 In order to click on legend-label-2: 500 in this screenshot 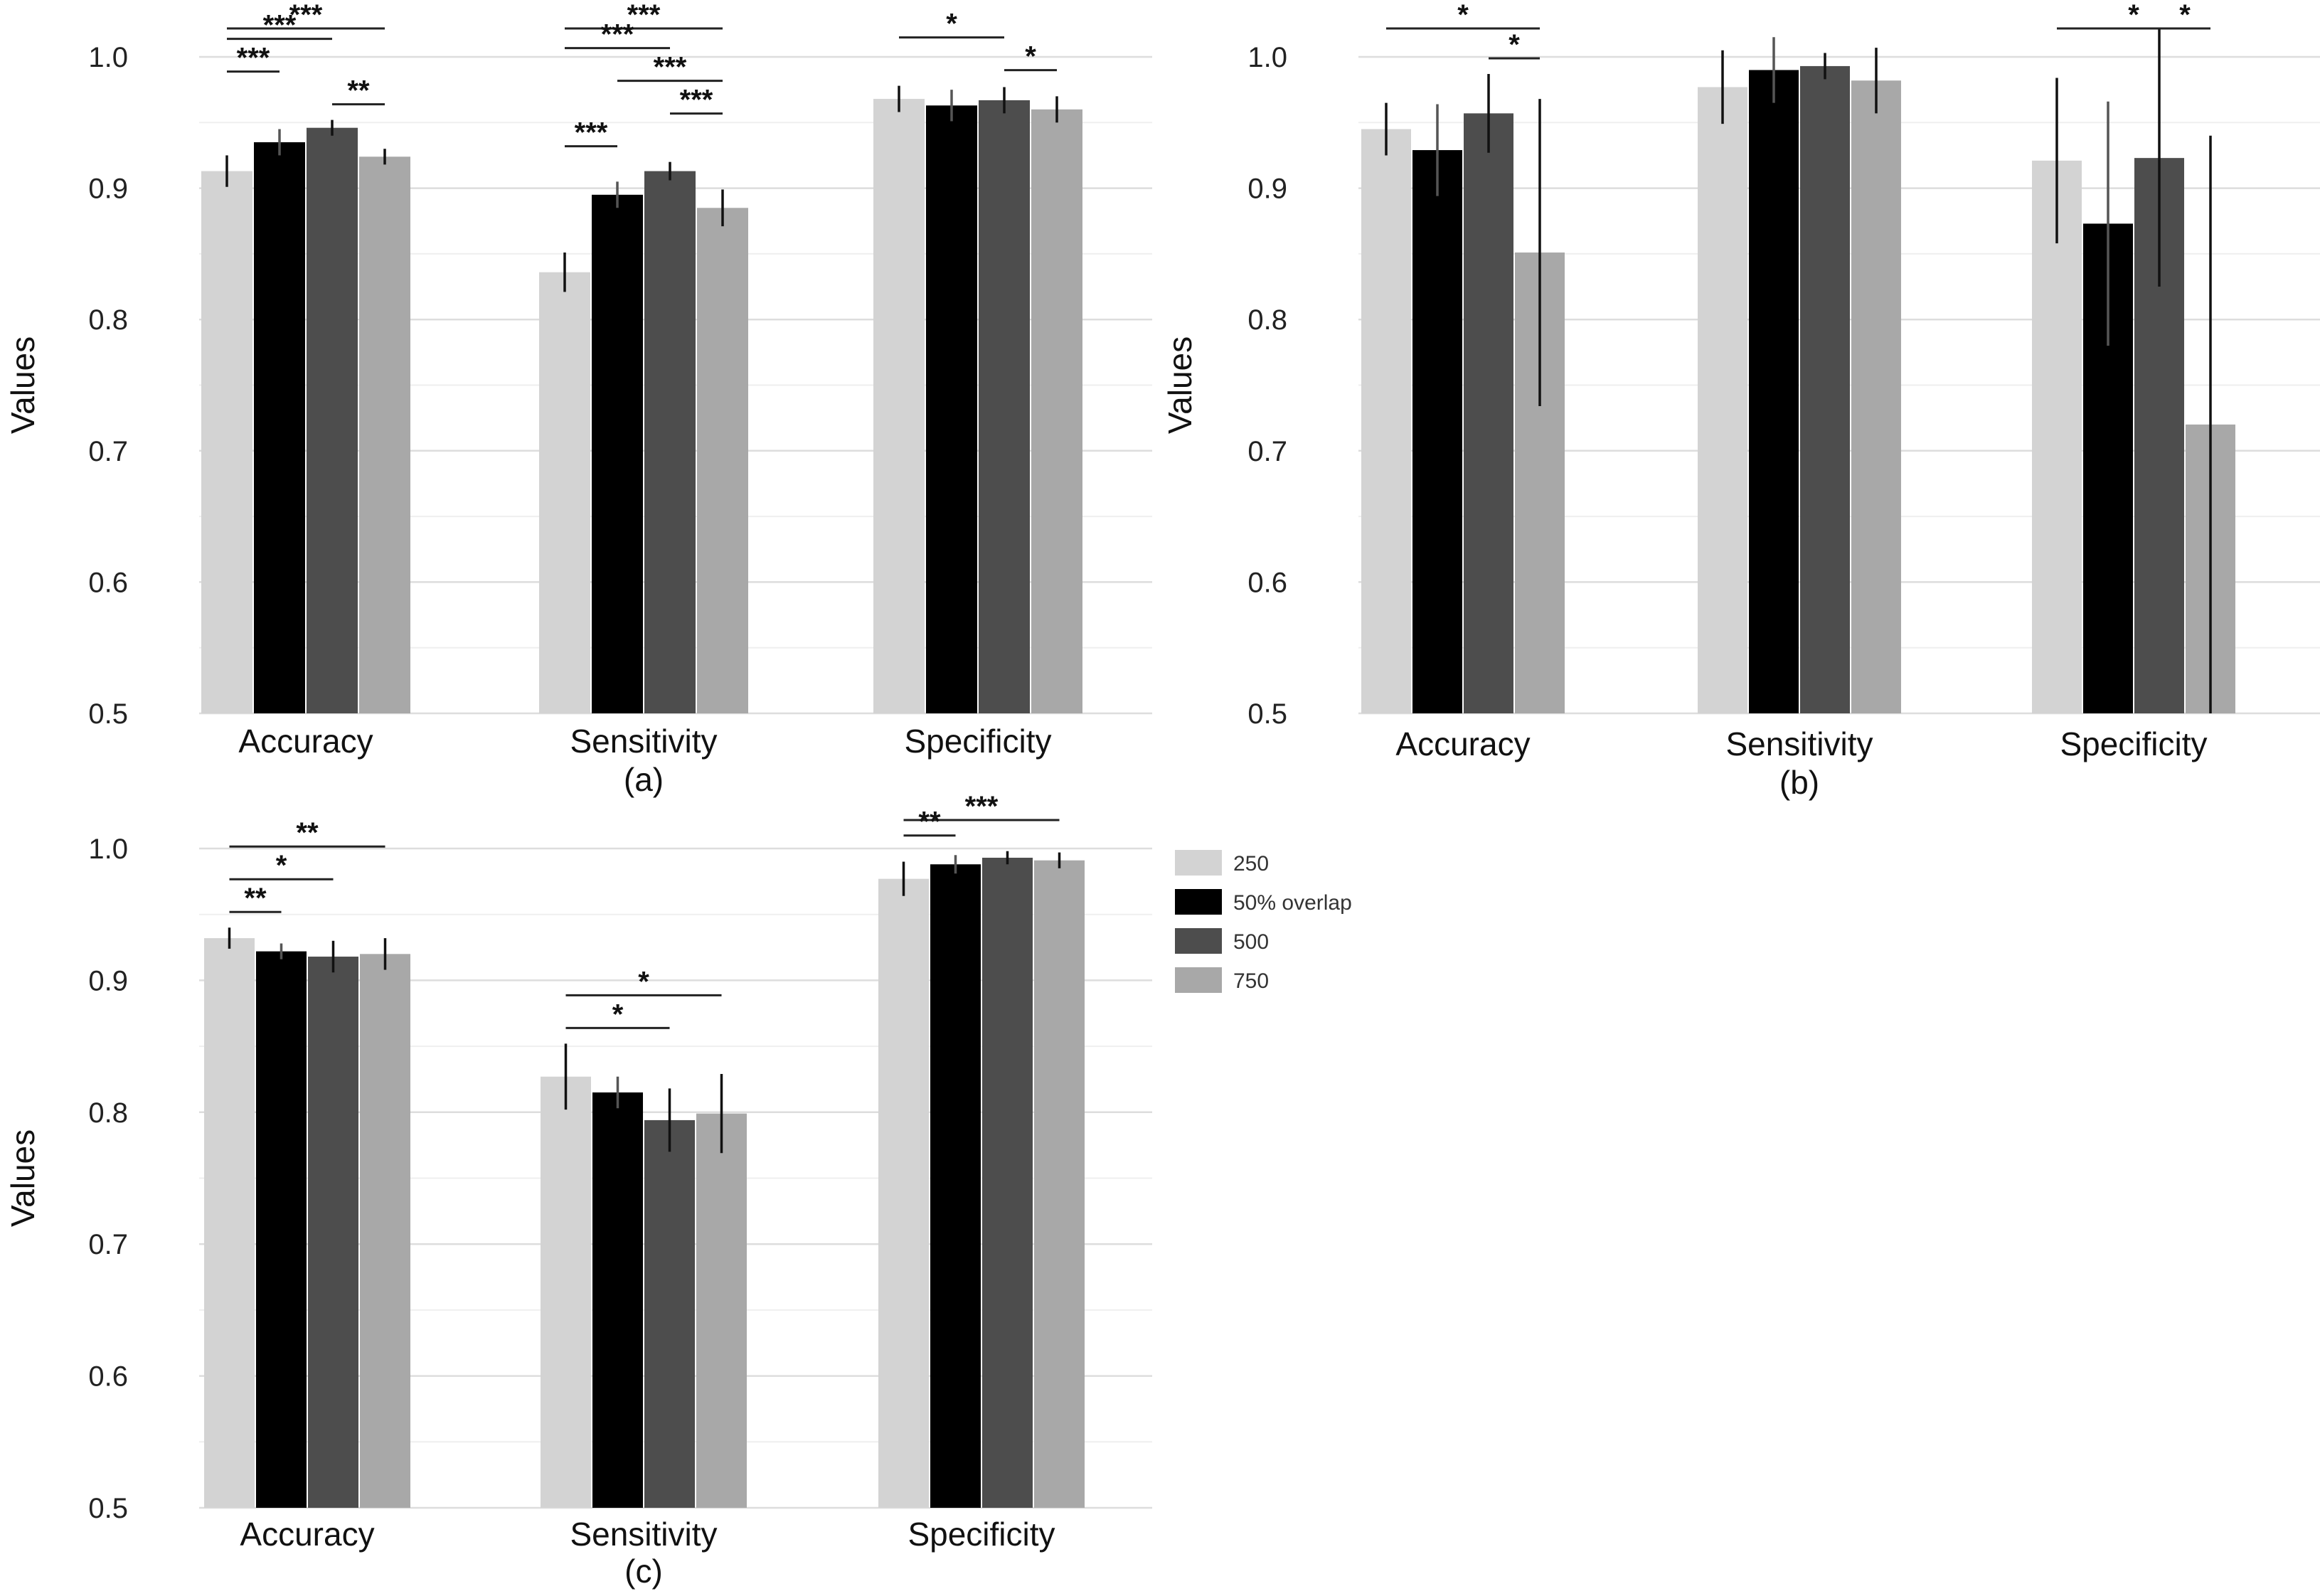, I will do `click(1251, 942)`.